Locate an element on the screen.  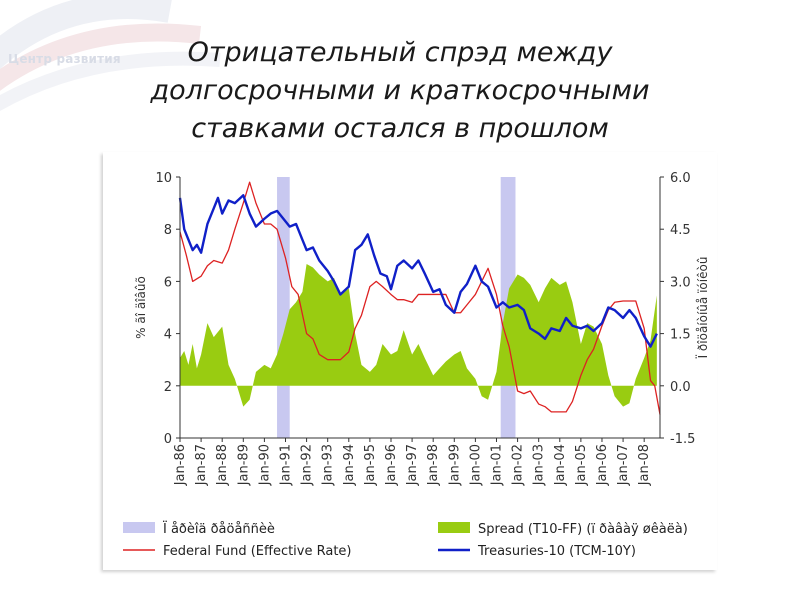
x-tick-label: Jan-00 is located at coordinates (475, 465).